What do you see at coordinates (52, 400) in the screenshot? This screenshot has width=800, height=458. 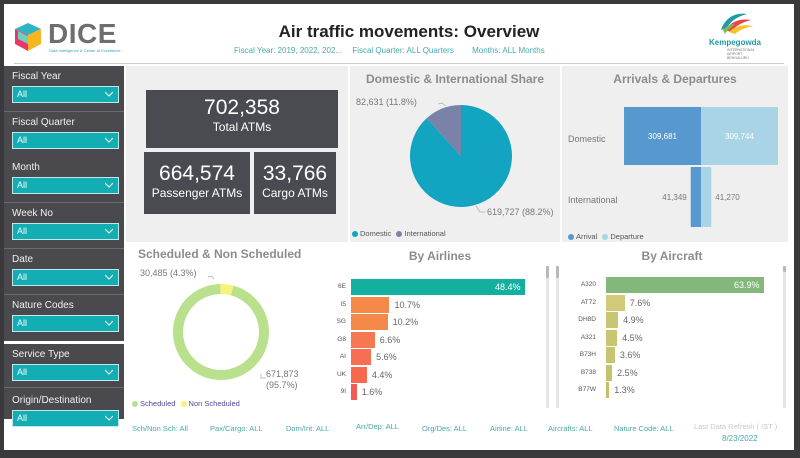 I see `slicer-label: Origin/Destination` at bounding box center [52, 400].